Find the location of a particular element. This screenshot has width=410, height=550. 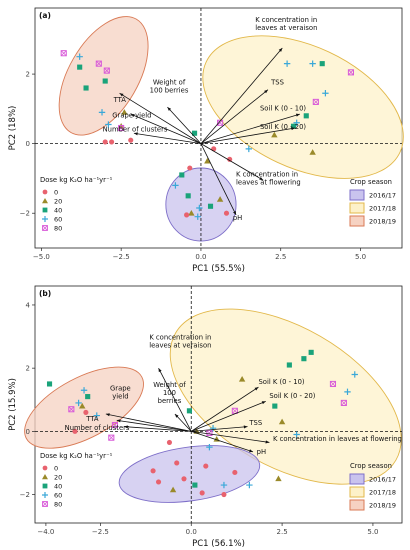

vector-label: leaves at veraison is located at coordinates (180, 346).